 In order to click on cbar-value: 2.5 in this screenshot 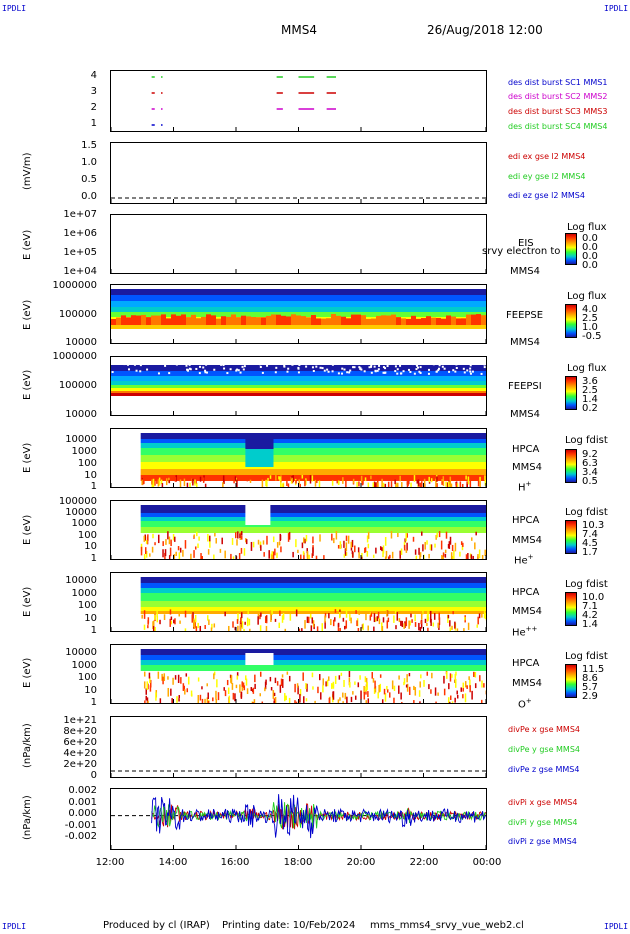, I will do `click(590, 390)`.